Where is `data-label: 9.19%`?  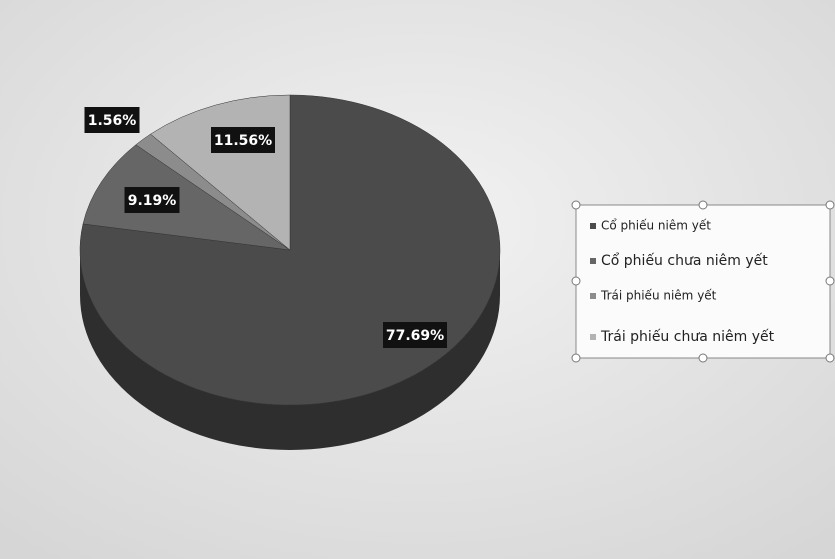 data-label: 9.19% is located at coordinates (152, 201).